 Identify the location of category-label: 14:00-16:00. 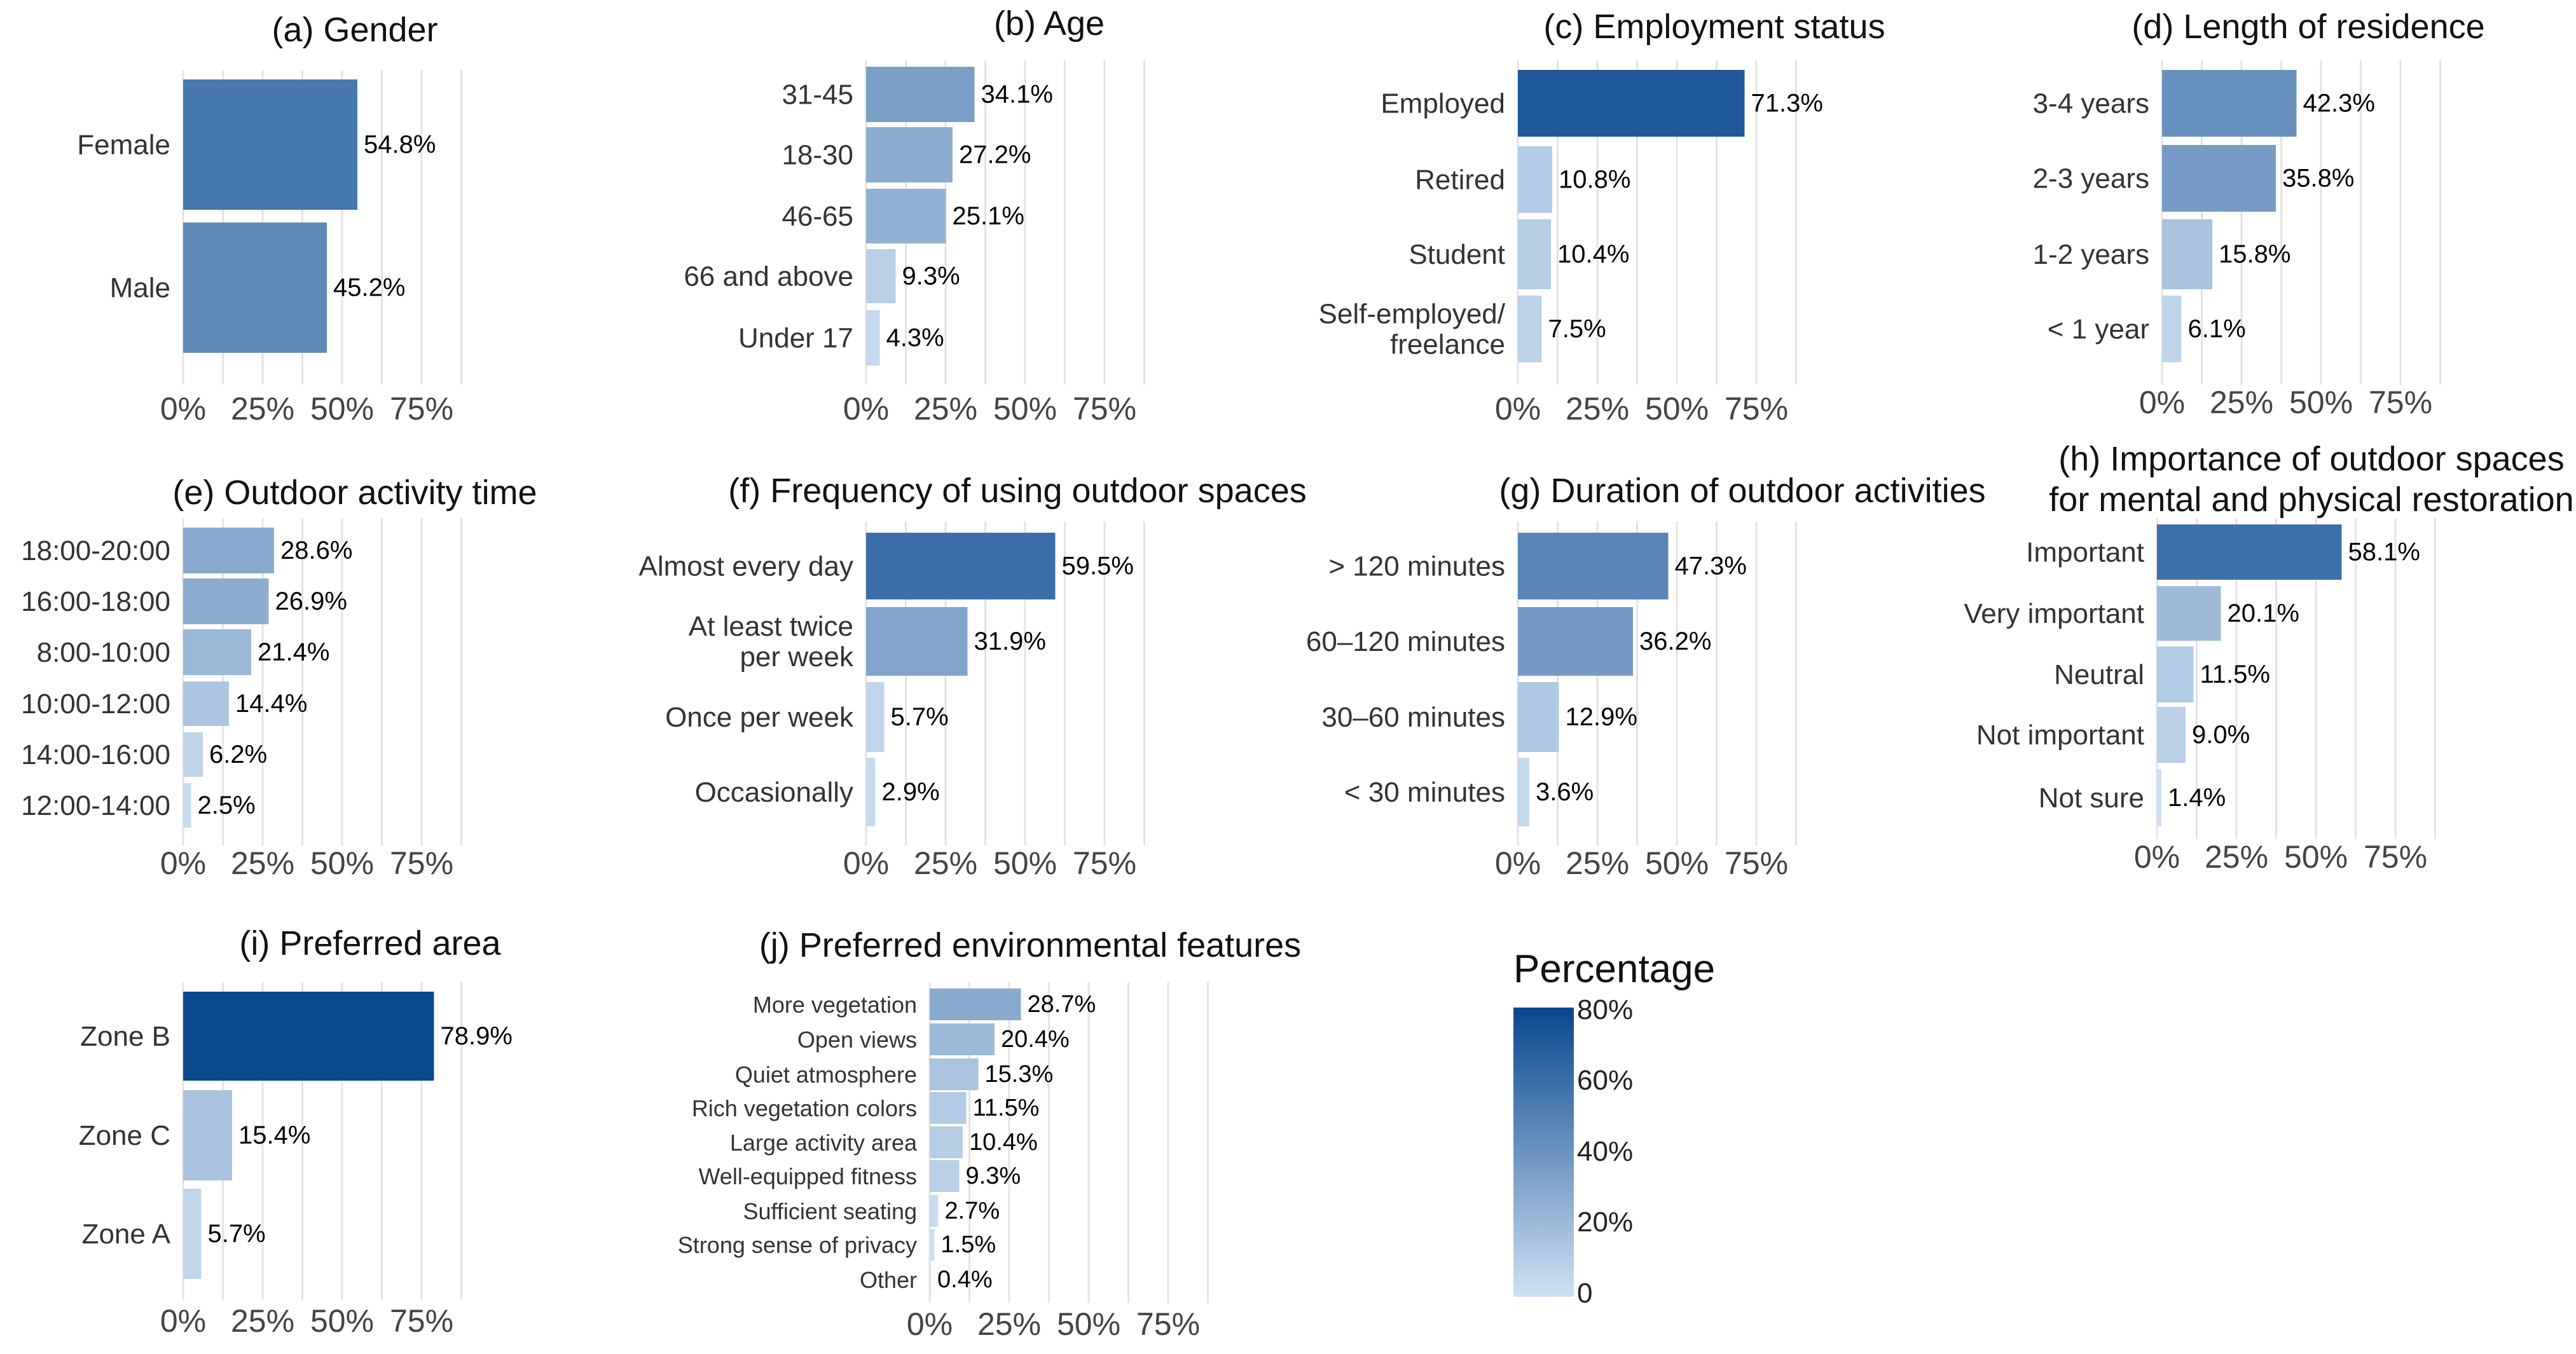
(95, 754).